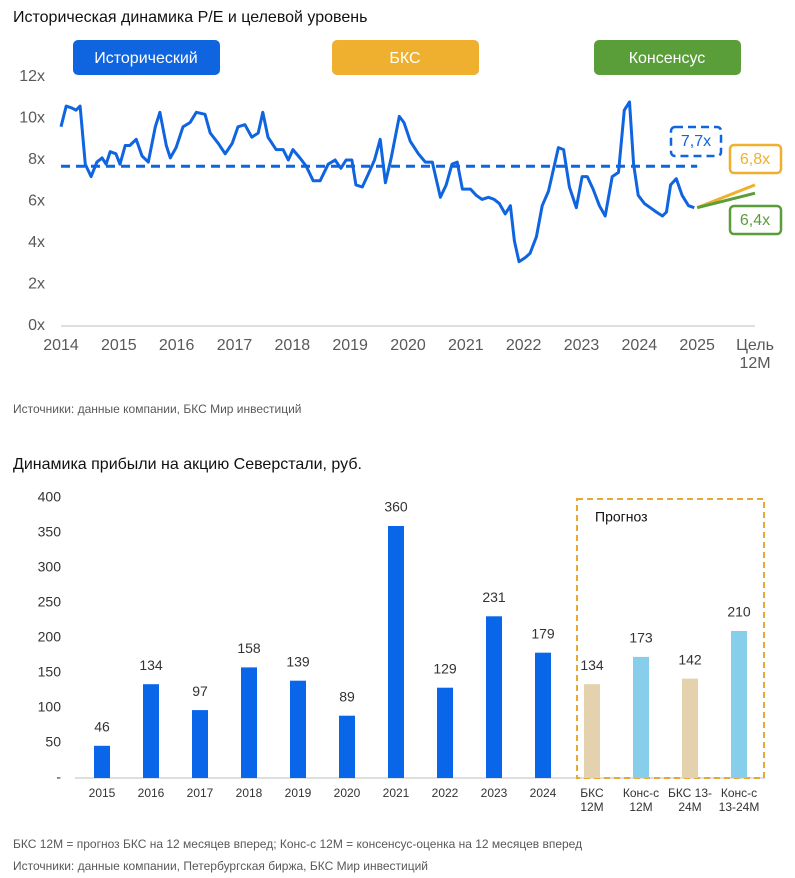 This screenshot has height=878, width=795. I want to click on y-tick-label: 4x, so click(36, 242).